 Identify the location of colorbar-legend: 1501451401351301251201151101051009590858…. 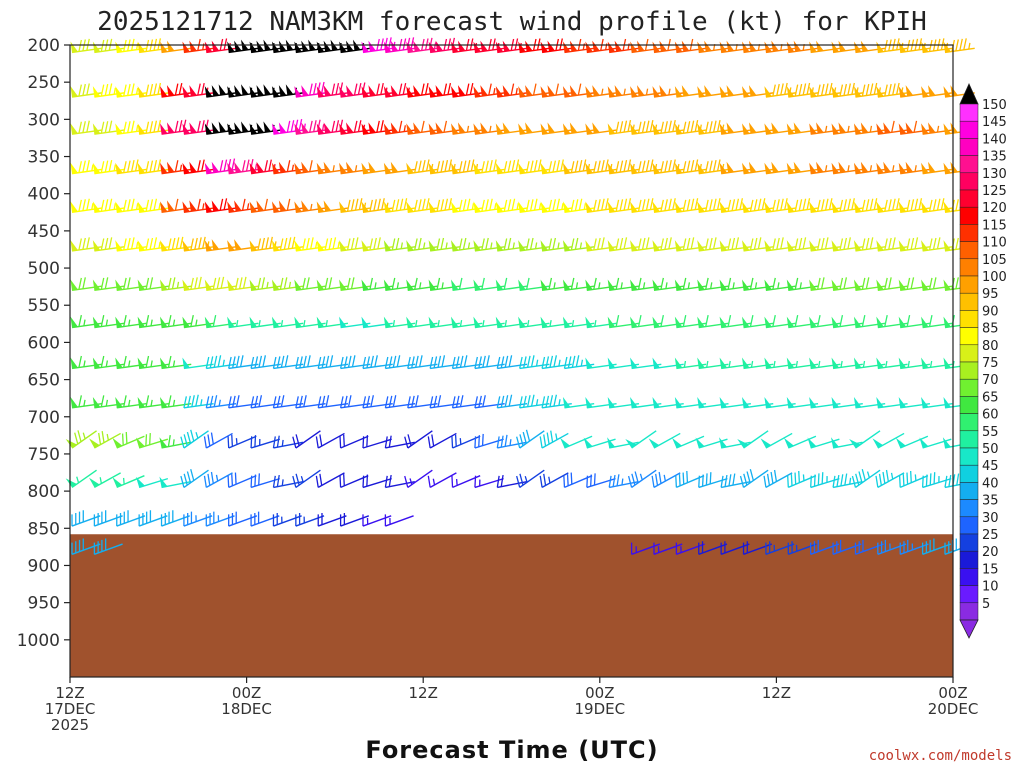
(983, 361).